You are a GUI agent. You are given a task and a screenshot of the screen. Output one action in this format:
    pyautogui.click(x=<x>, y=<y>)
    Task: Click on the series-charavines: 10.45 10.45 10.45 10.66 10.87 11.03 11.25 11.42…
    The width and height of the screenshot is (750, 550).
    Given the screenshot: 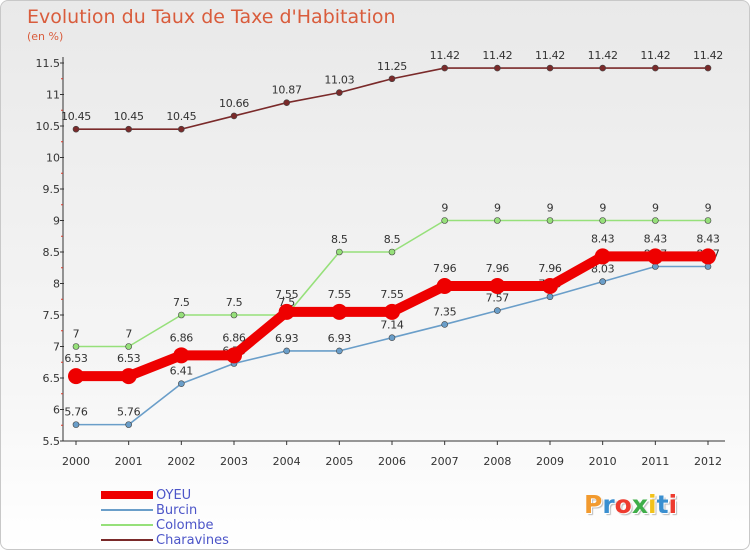 What is the action you would take?
    pyautogui.click(x=392, y=91)
    